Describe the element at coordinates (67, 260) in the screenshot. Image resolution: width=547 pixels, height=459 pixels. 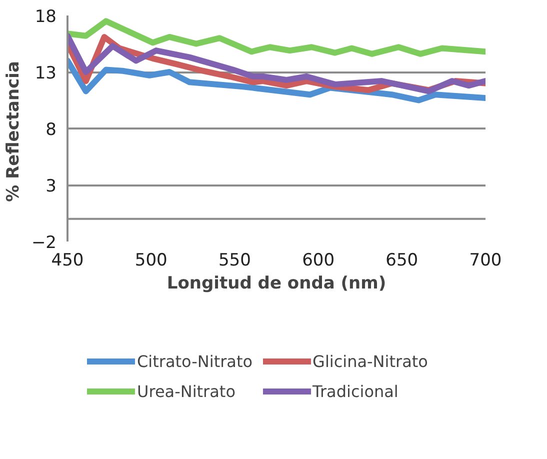
I see `x-tick-label: 450` at that location.